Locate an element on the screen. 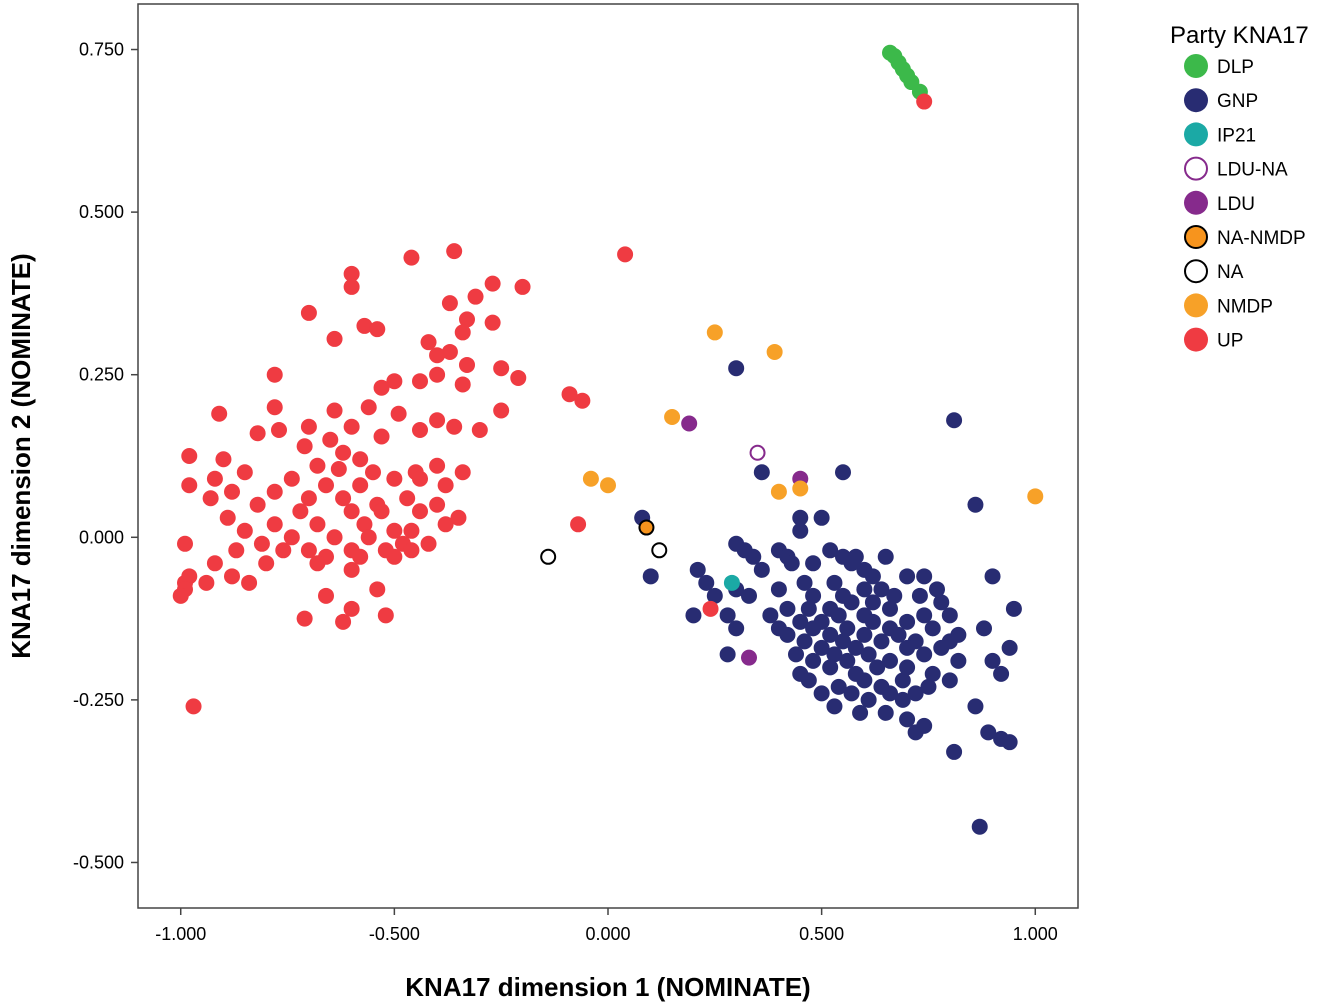 This screenshot has height=1004, width=1331. legend-marker-ldu is located at coordinates (1196, 202).